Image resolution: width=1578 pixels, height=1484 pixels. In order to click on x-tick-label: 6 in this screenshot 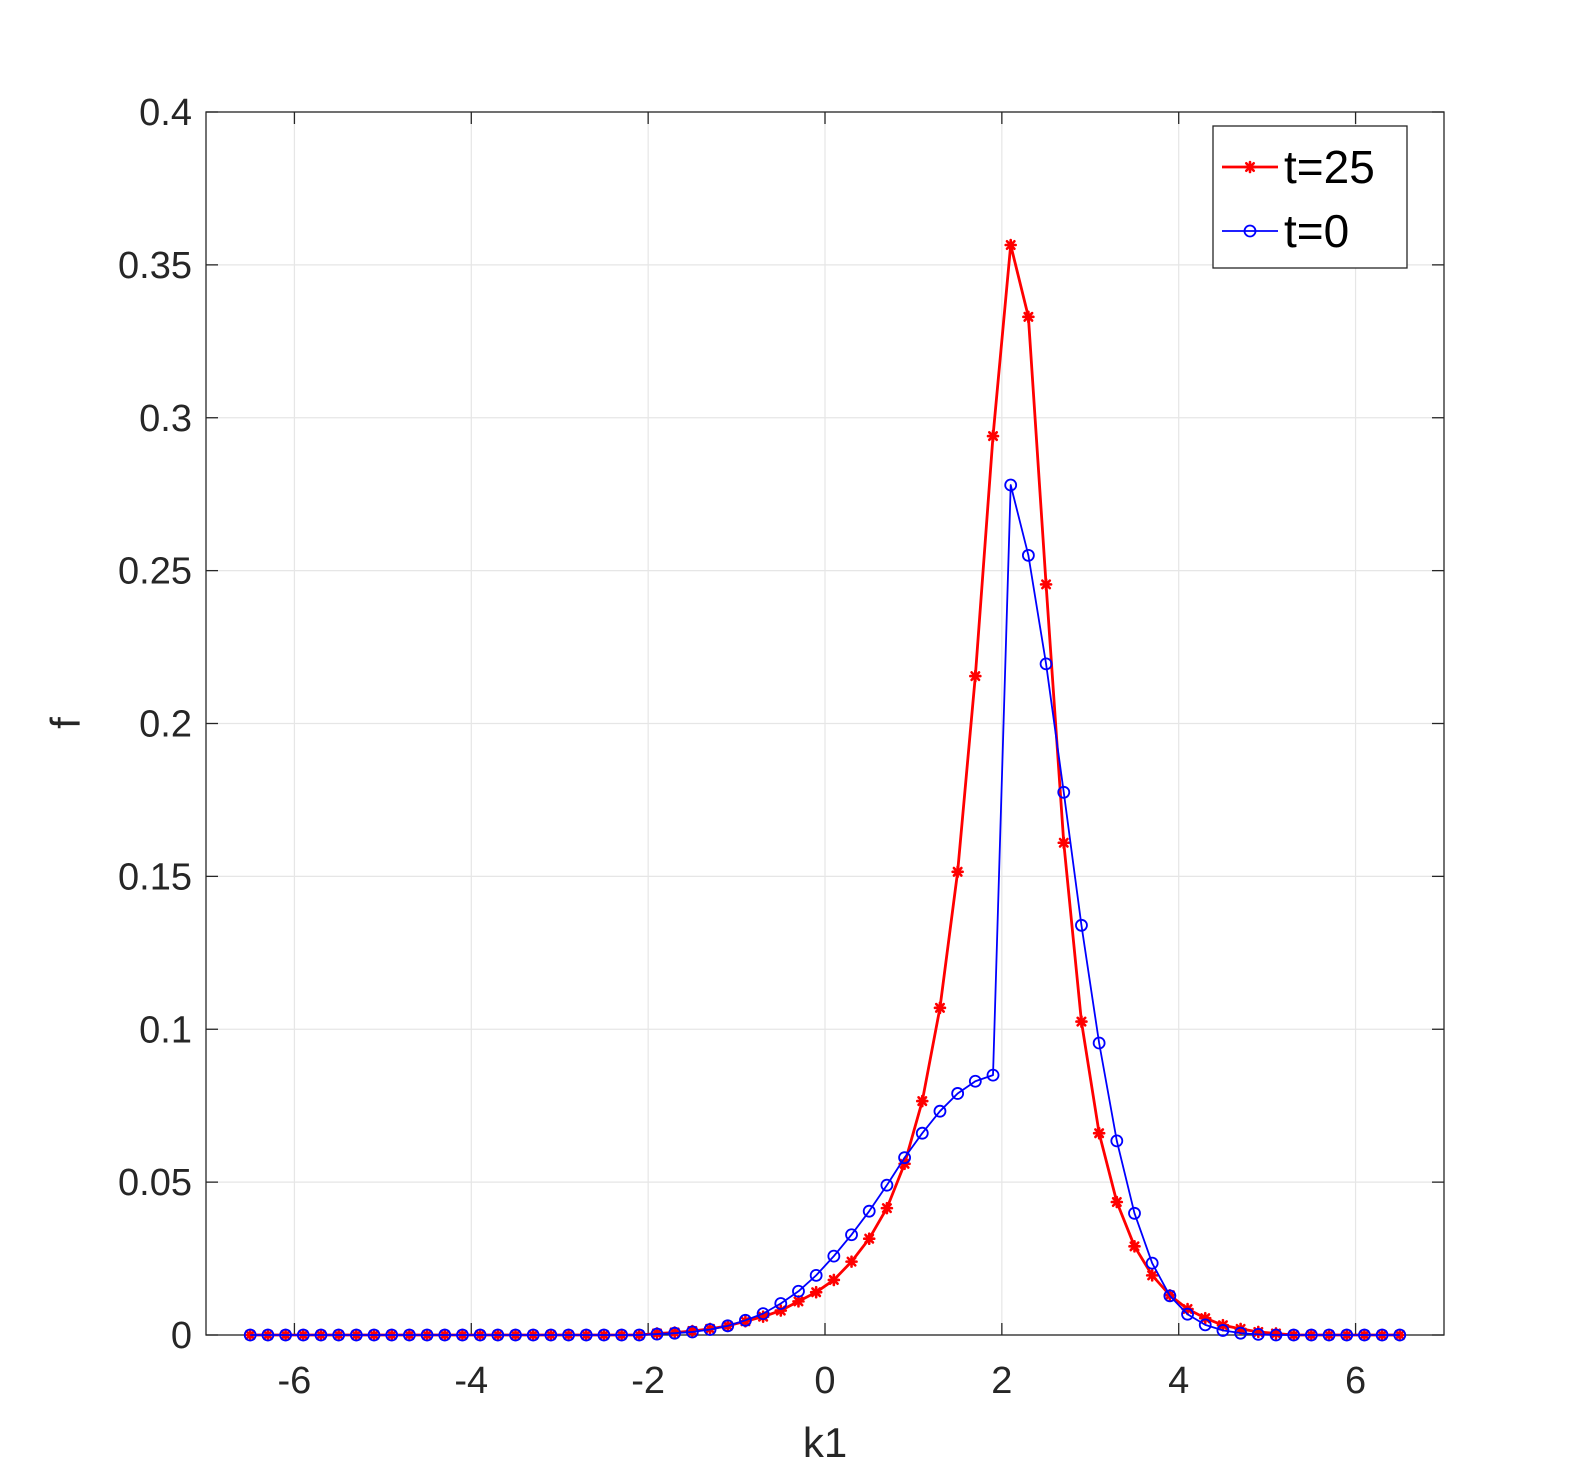, I will do `click(1355, 1381)`.